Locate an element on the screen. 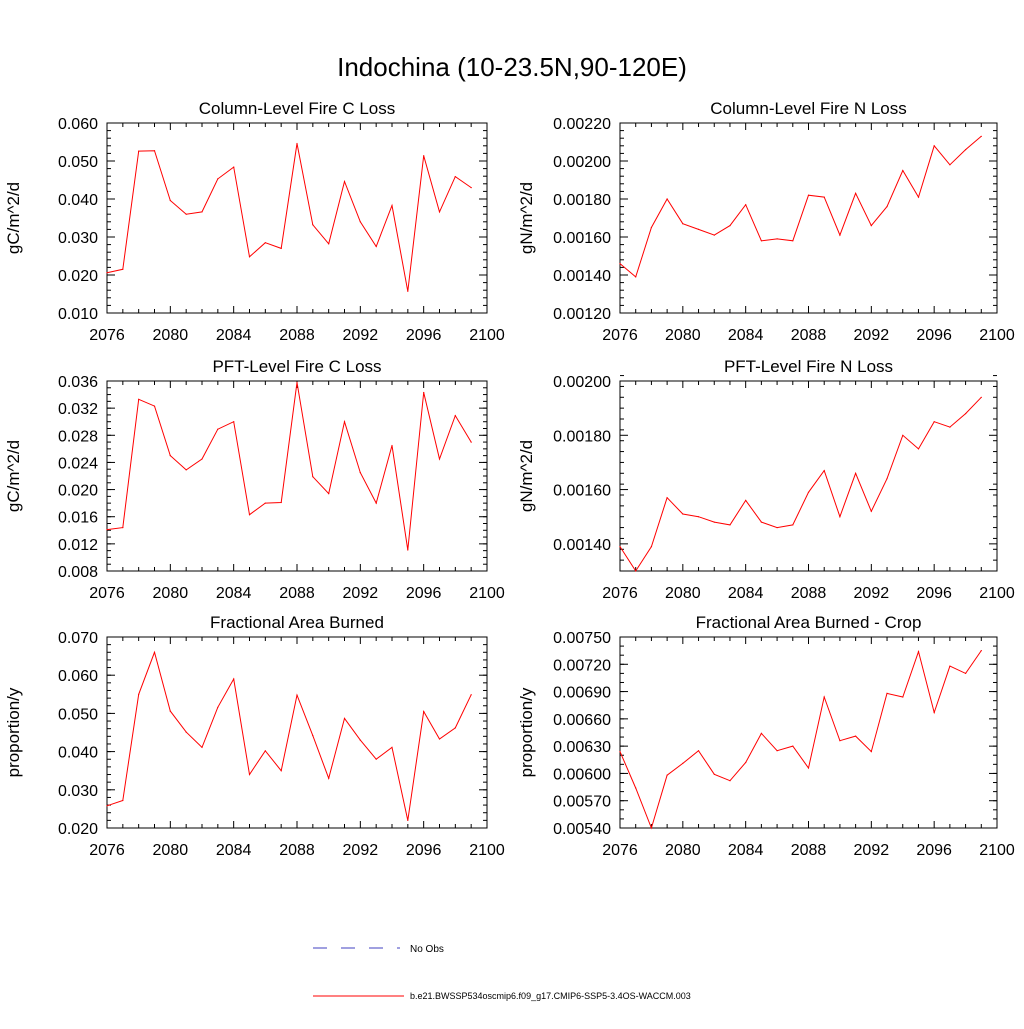 The height and width of the screenshot is (1029, 1024). y-axis-label: gN/m^2/d is located at coordinates (526, 218).